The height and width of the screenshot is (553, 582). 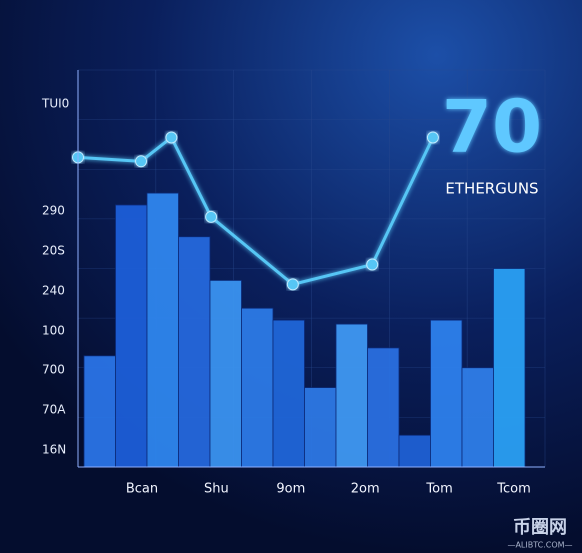 What do you see at coordinates (54, 450) in the screenshot?
I see `y-tick-label: 16N` at bounding box center [54, 450].